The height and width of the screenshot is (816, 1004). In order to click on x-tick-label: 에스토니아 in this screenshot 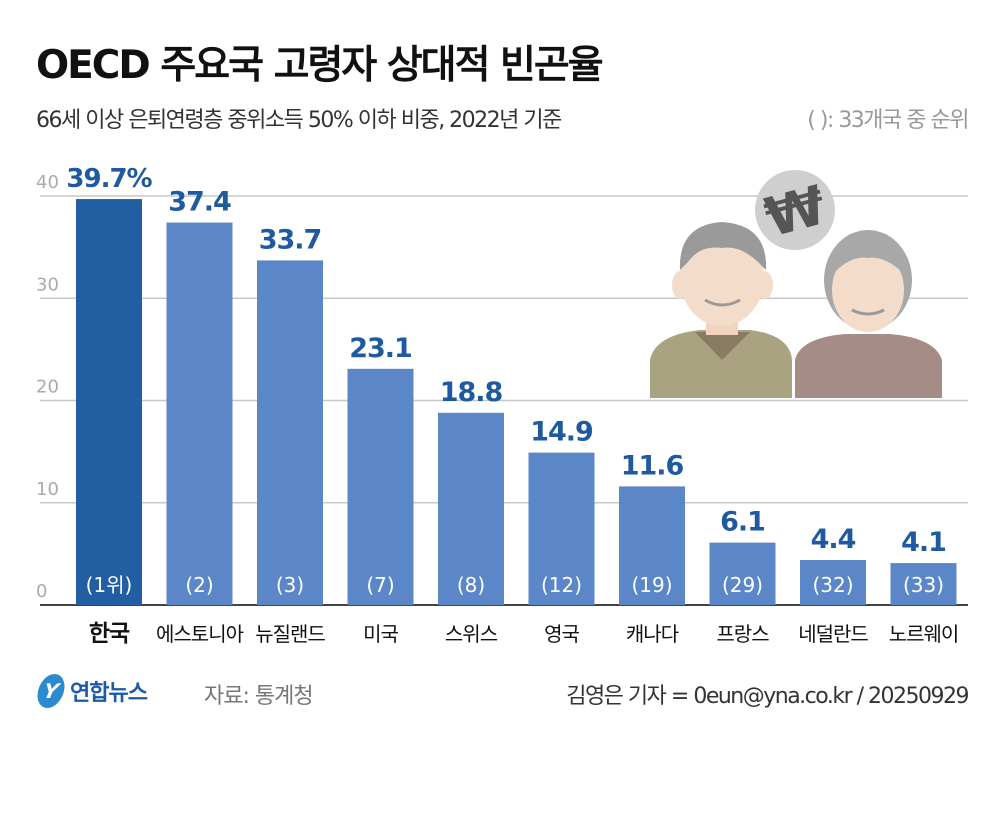, I will do `click(200, 634)`.